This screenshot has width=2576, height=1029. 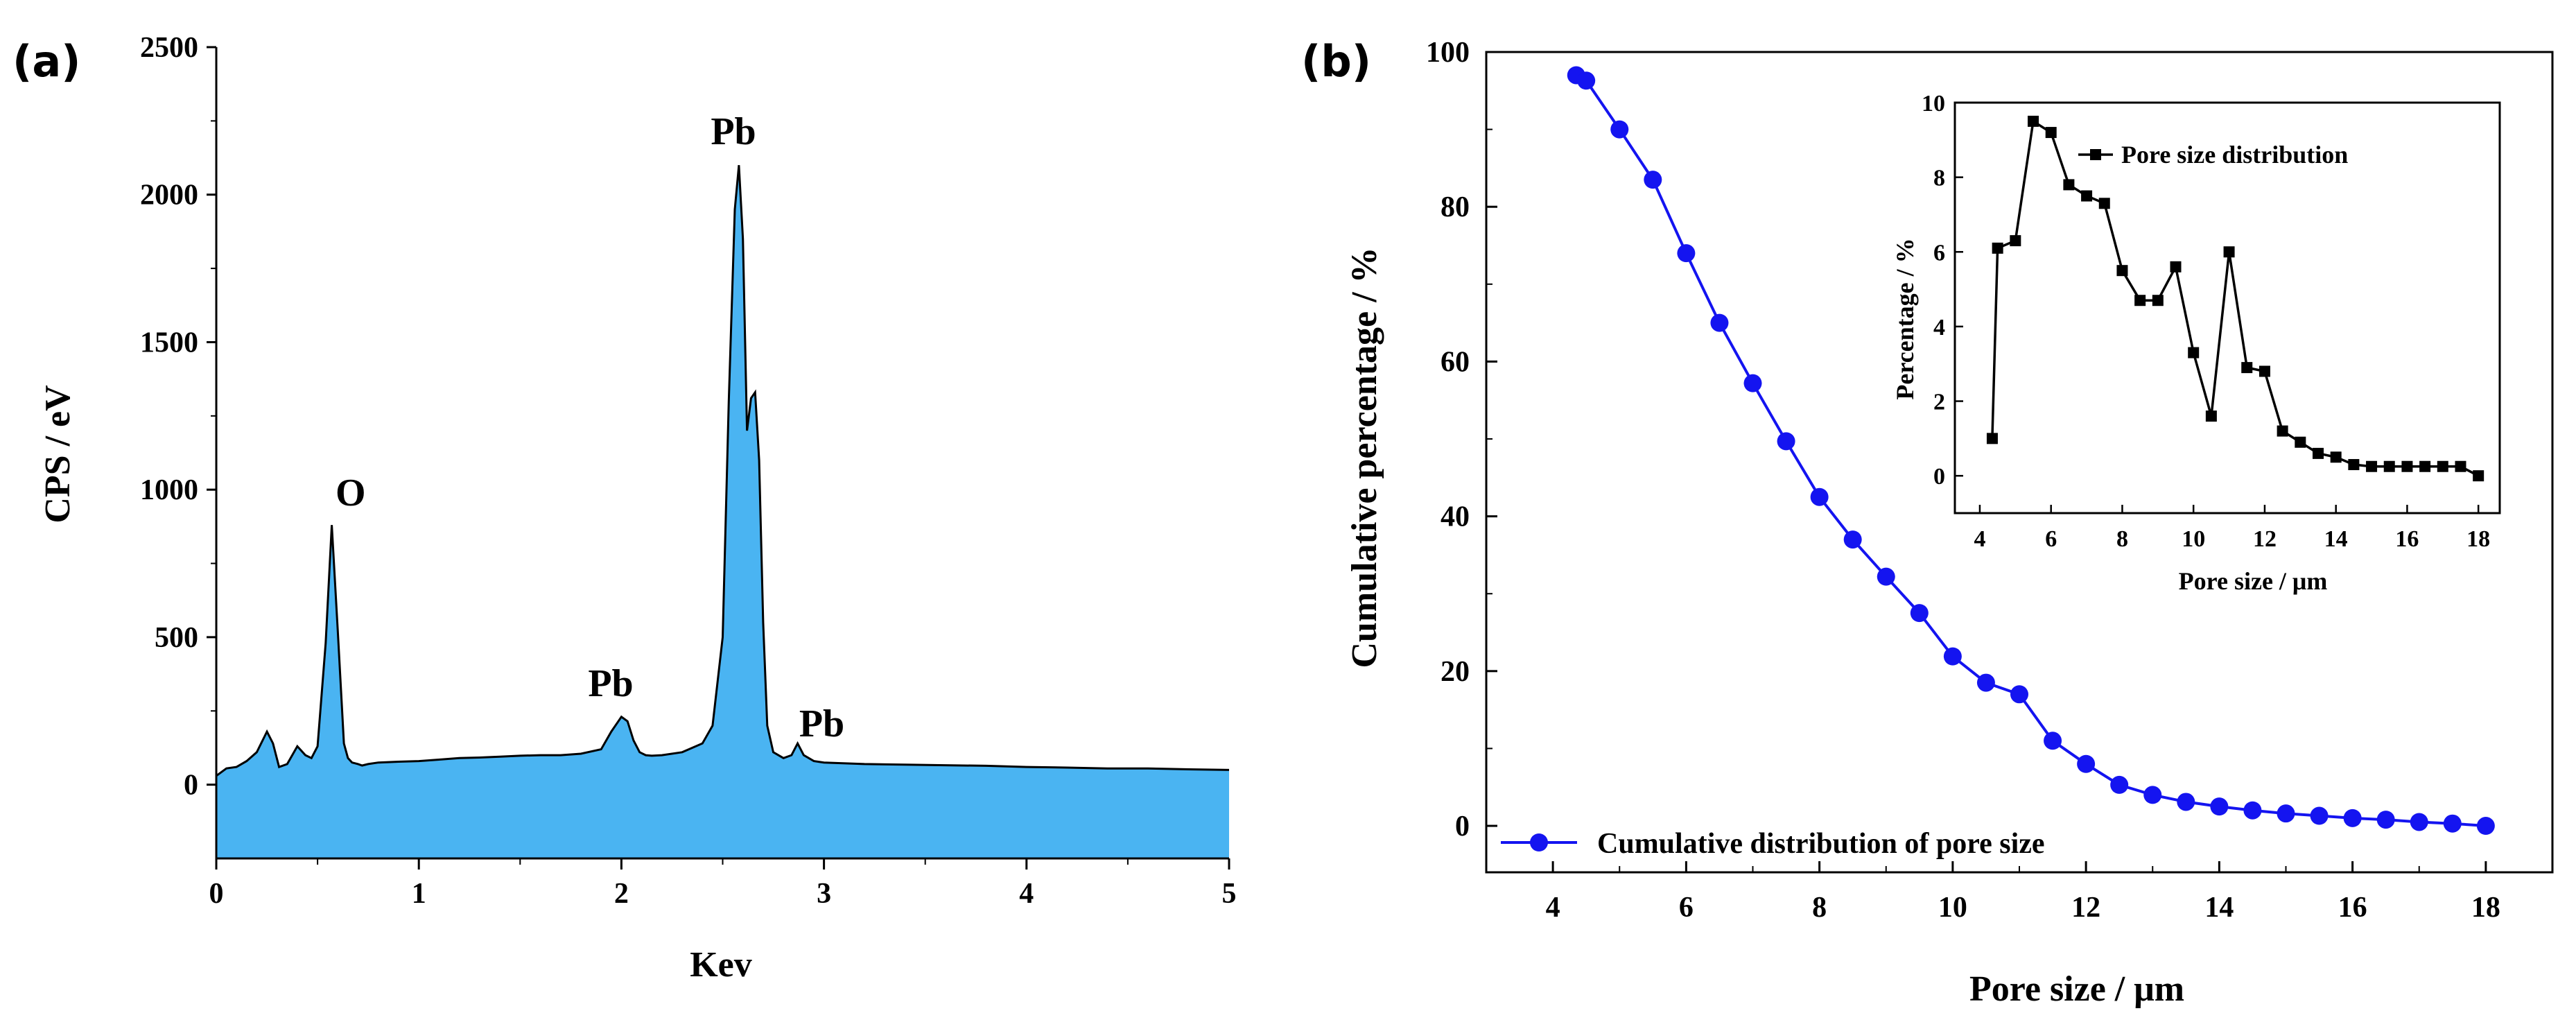 What do you see at coordinates (723, 884) in the screenshot?
I see `panel-a-x-ticks: 0 1 2 3 4 5` at bounding box center [723, 884].